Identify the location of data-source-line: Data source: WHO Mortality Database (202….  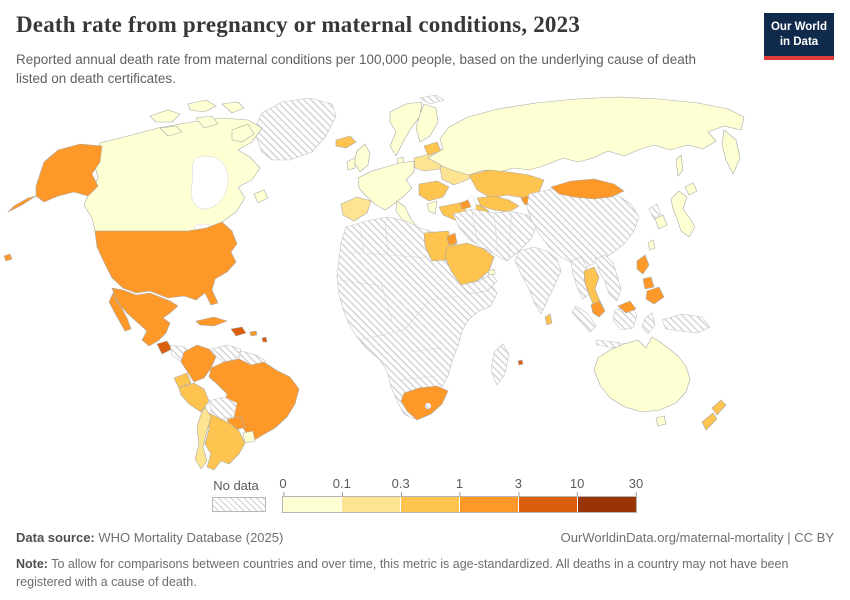
(149, 537).